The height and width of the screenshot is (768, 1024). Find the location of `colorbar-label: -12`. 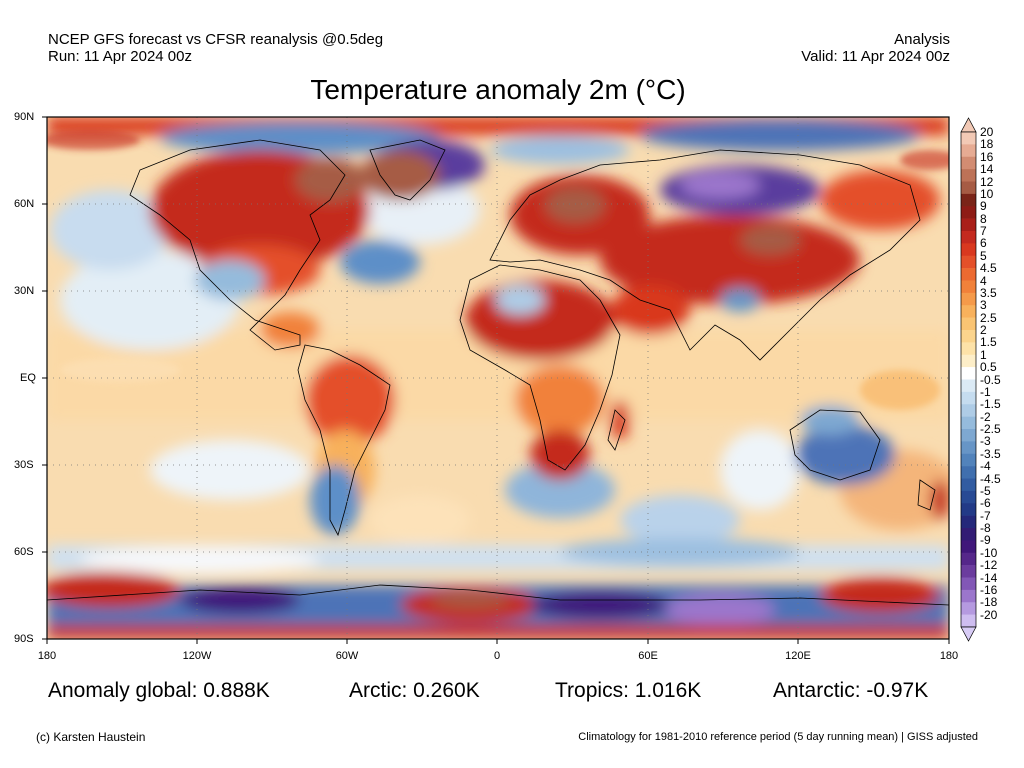

colorbar-label: -12 is located at coordinates (989, 565).